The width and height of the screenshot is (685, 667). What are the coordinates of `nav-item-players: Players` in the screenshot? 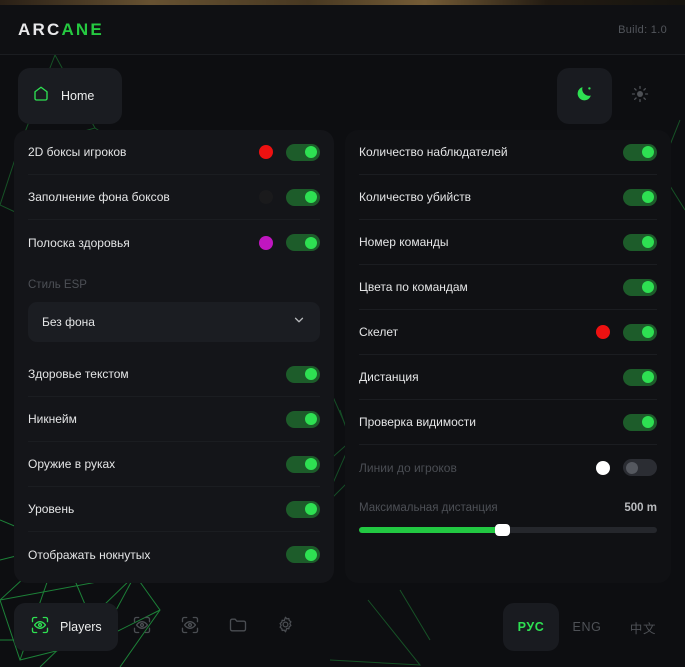 It's located at (66, 627).